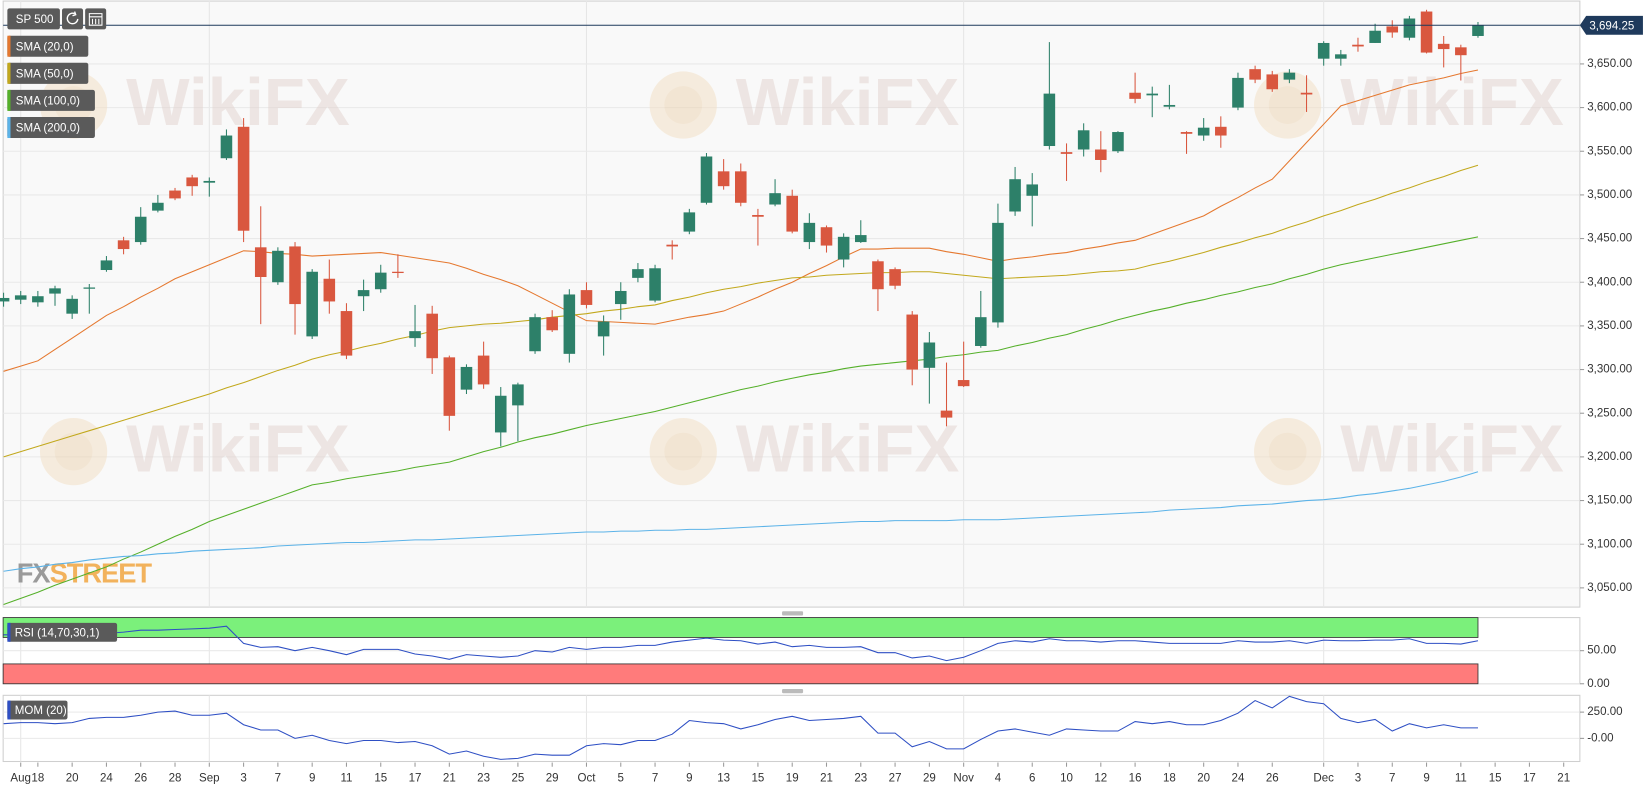  What do you see at coordinates (175, 778) in the screenshot?
I see `x-tick-label: 28` at bounding box center [175, 778].